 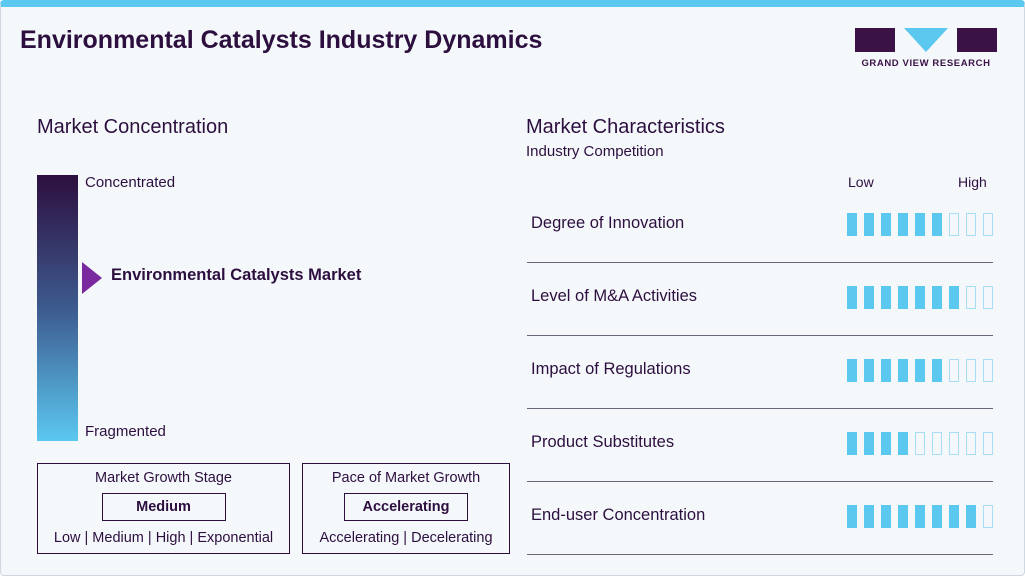 What do you see at coordinates (406, 478) in the screenshot?
I see `pace-title: Pace of Market Growth` at bounding box center [406, 478].